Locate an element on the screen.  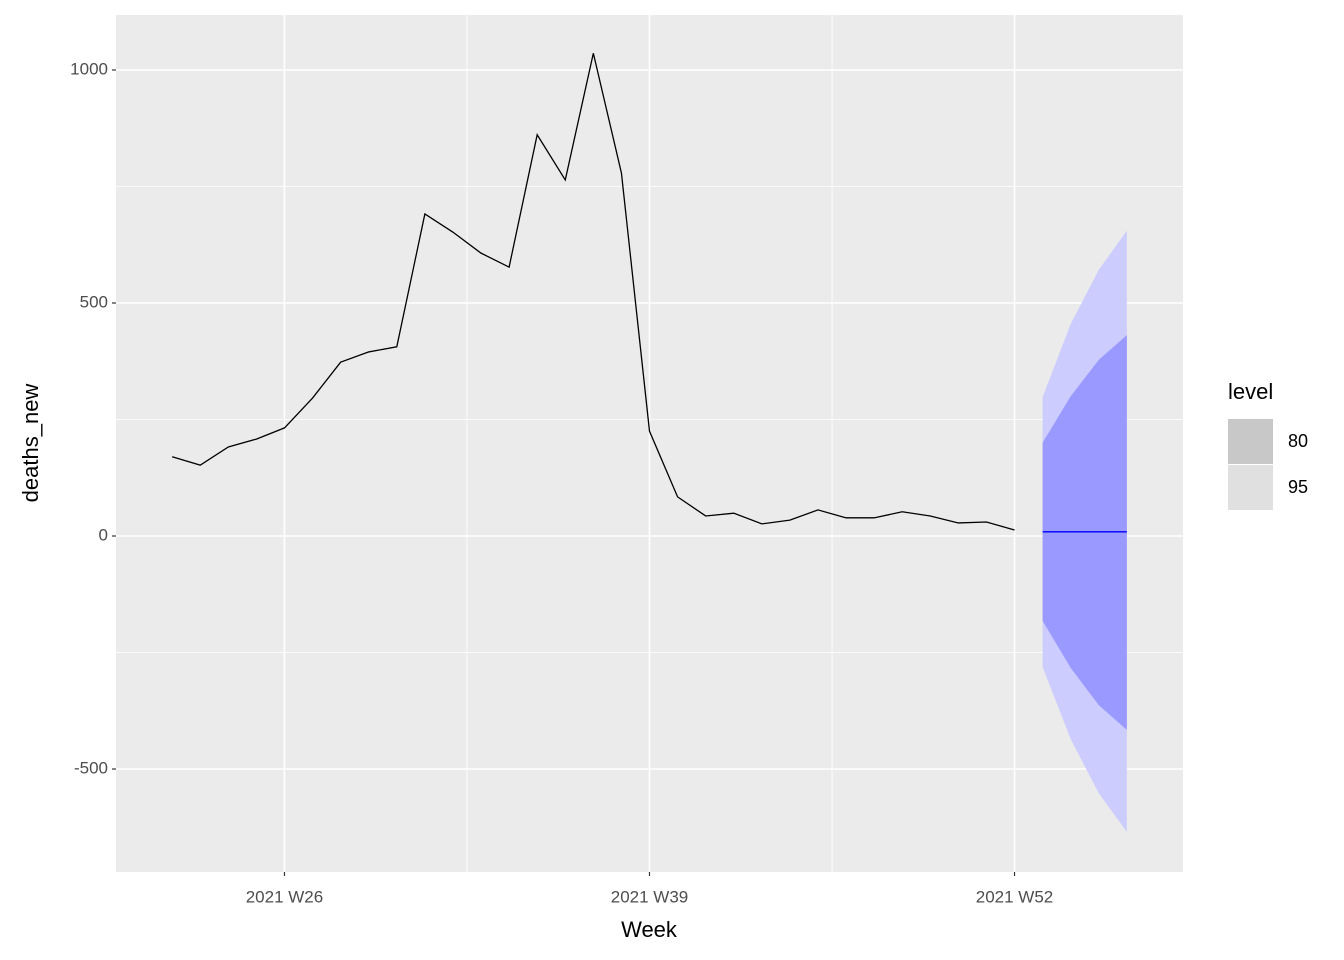
y-tick-label: 0 is located at coordinates (103, 534).